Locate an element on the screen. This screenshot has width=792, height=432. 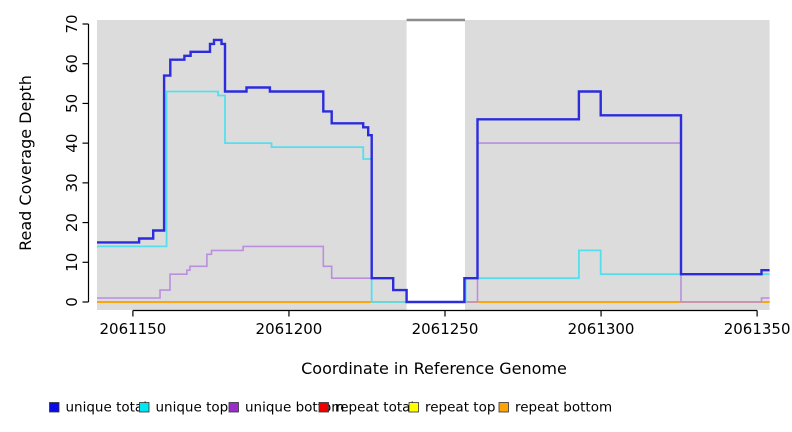
x-tick-label: 2061150 is located at coordinates (132, 329).